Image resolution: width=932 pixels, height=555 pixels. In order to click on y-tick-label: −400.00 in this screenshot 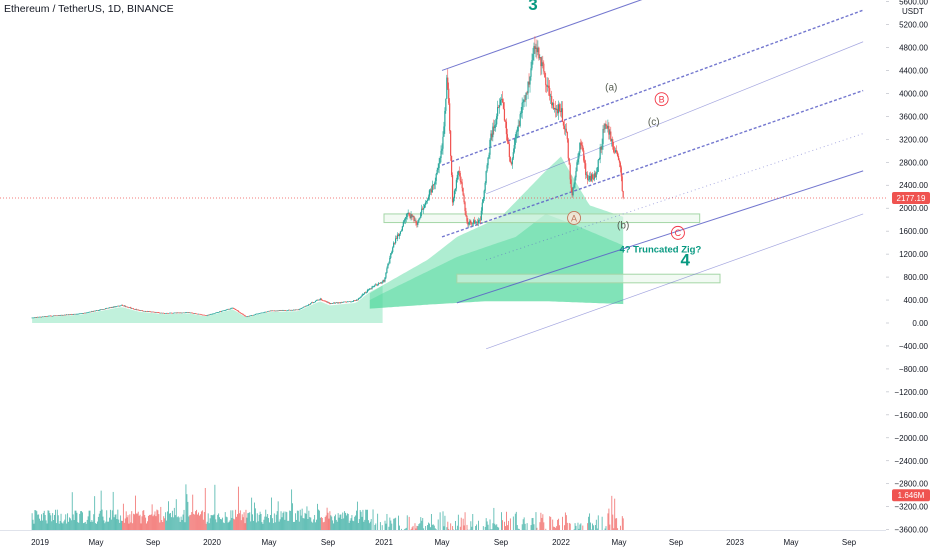, I will do `click(914, 346)`.